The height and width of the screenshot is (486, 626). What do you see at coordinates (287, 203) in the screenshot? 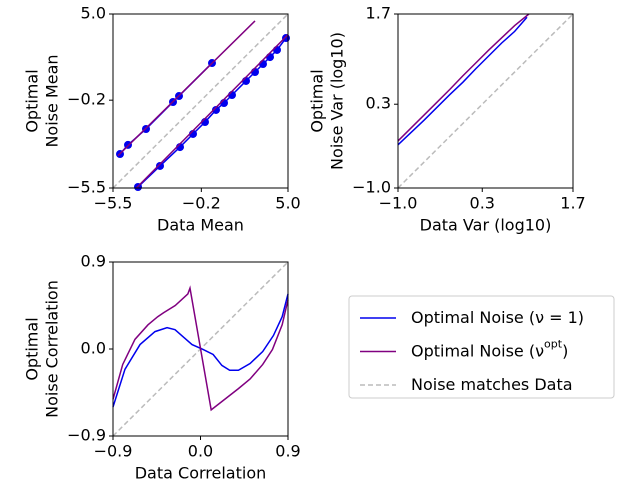
I see `x-tick-label: 5.0` at bounding box center [287, 203].